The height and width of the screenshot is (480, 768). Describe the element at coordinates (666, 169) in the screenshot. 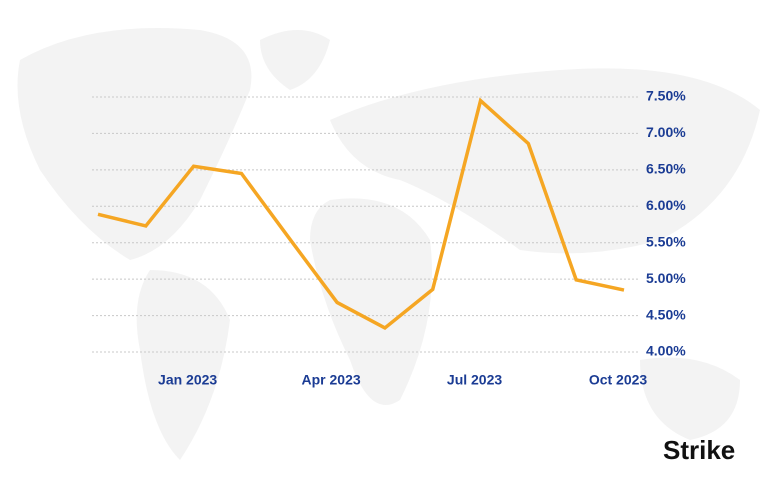

I see `y-tick-label: 6.50%` at that location.